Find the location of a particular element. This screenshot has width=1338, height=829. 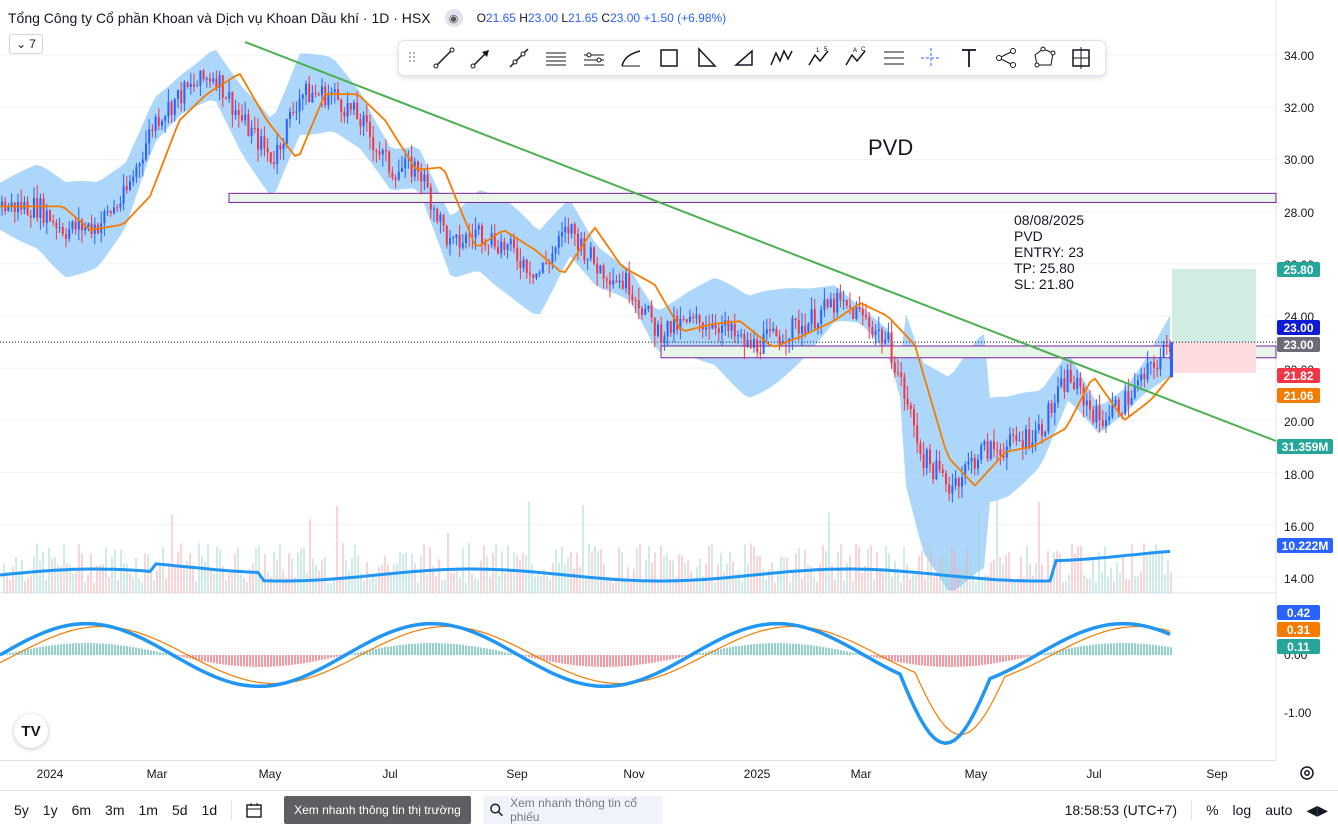

osc-signal-line is located at coordinates (585, 680).